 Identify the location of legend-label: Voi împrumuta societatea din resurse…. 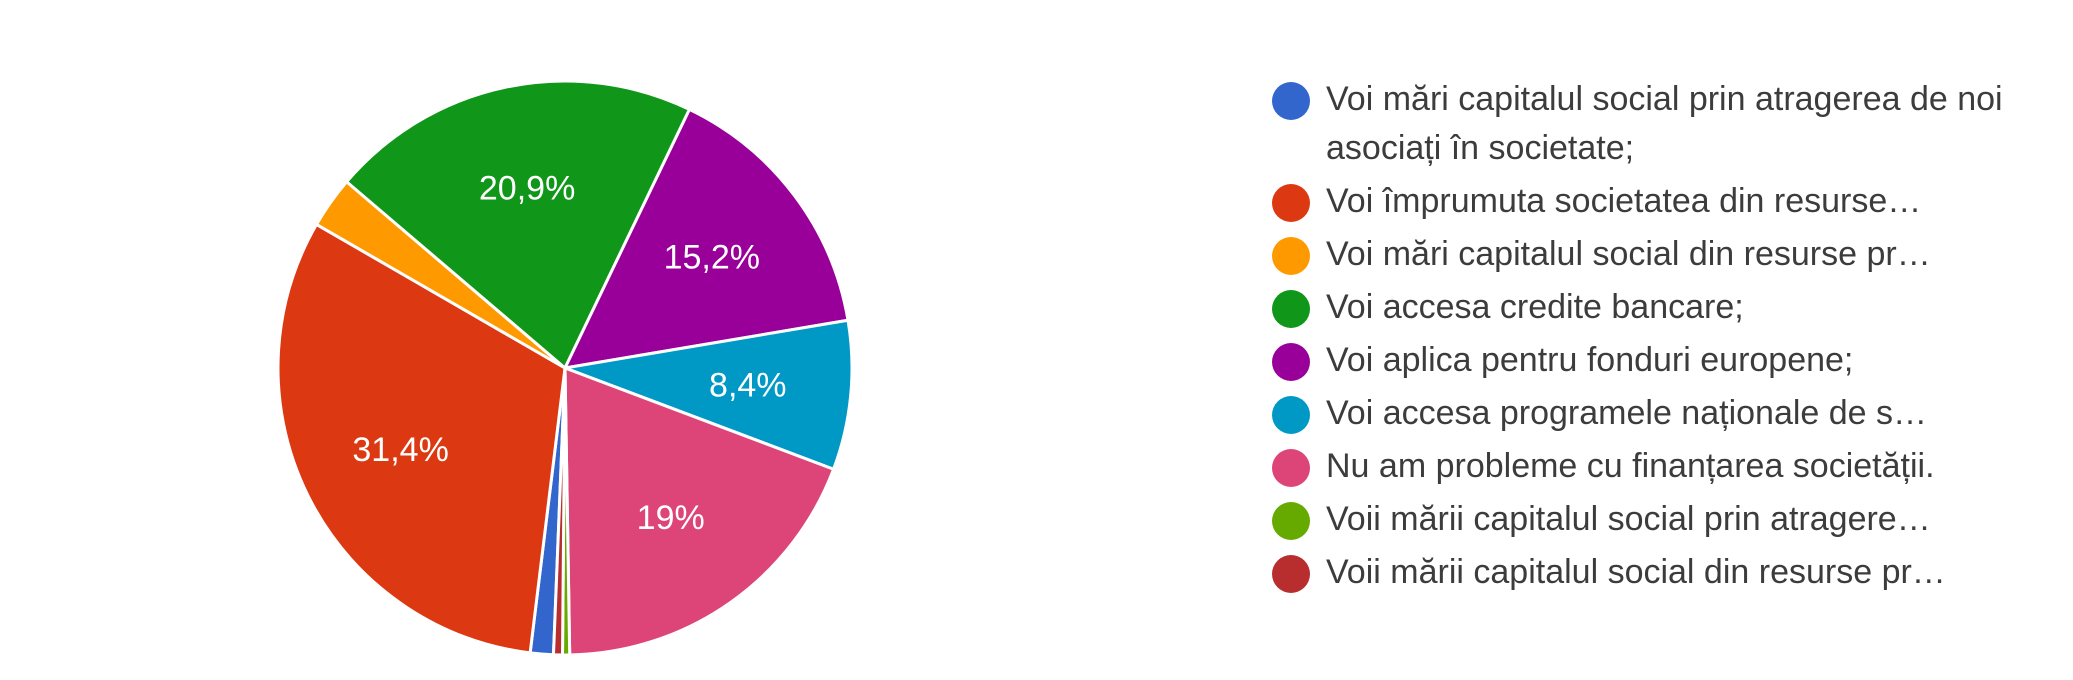
(1624, 201).